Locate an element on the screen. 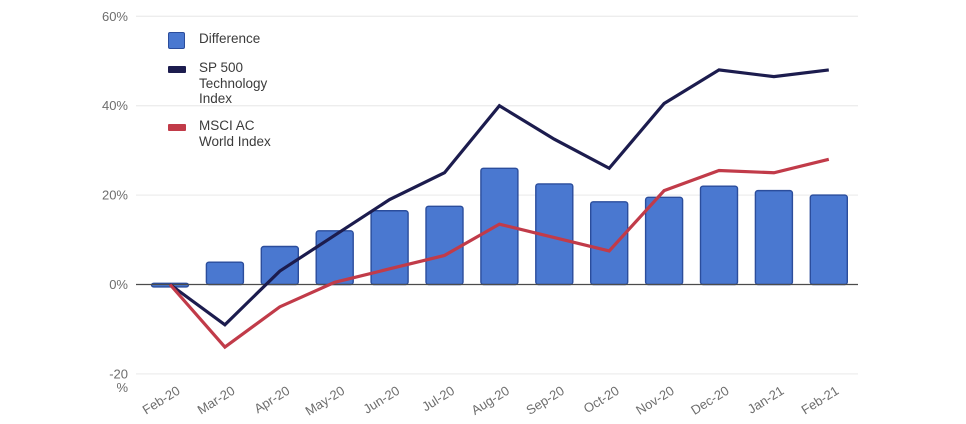 Image resolution: width=966 pixels, height=424 pixels. sp500-line-swatch-icon is located at coordinates (177, 69).